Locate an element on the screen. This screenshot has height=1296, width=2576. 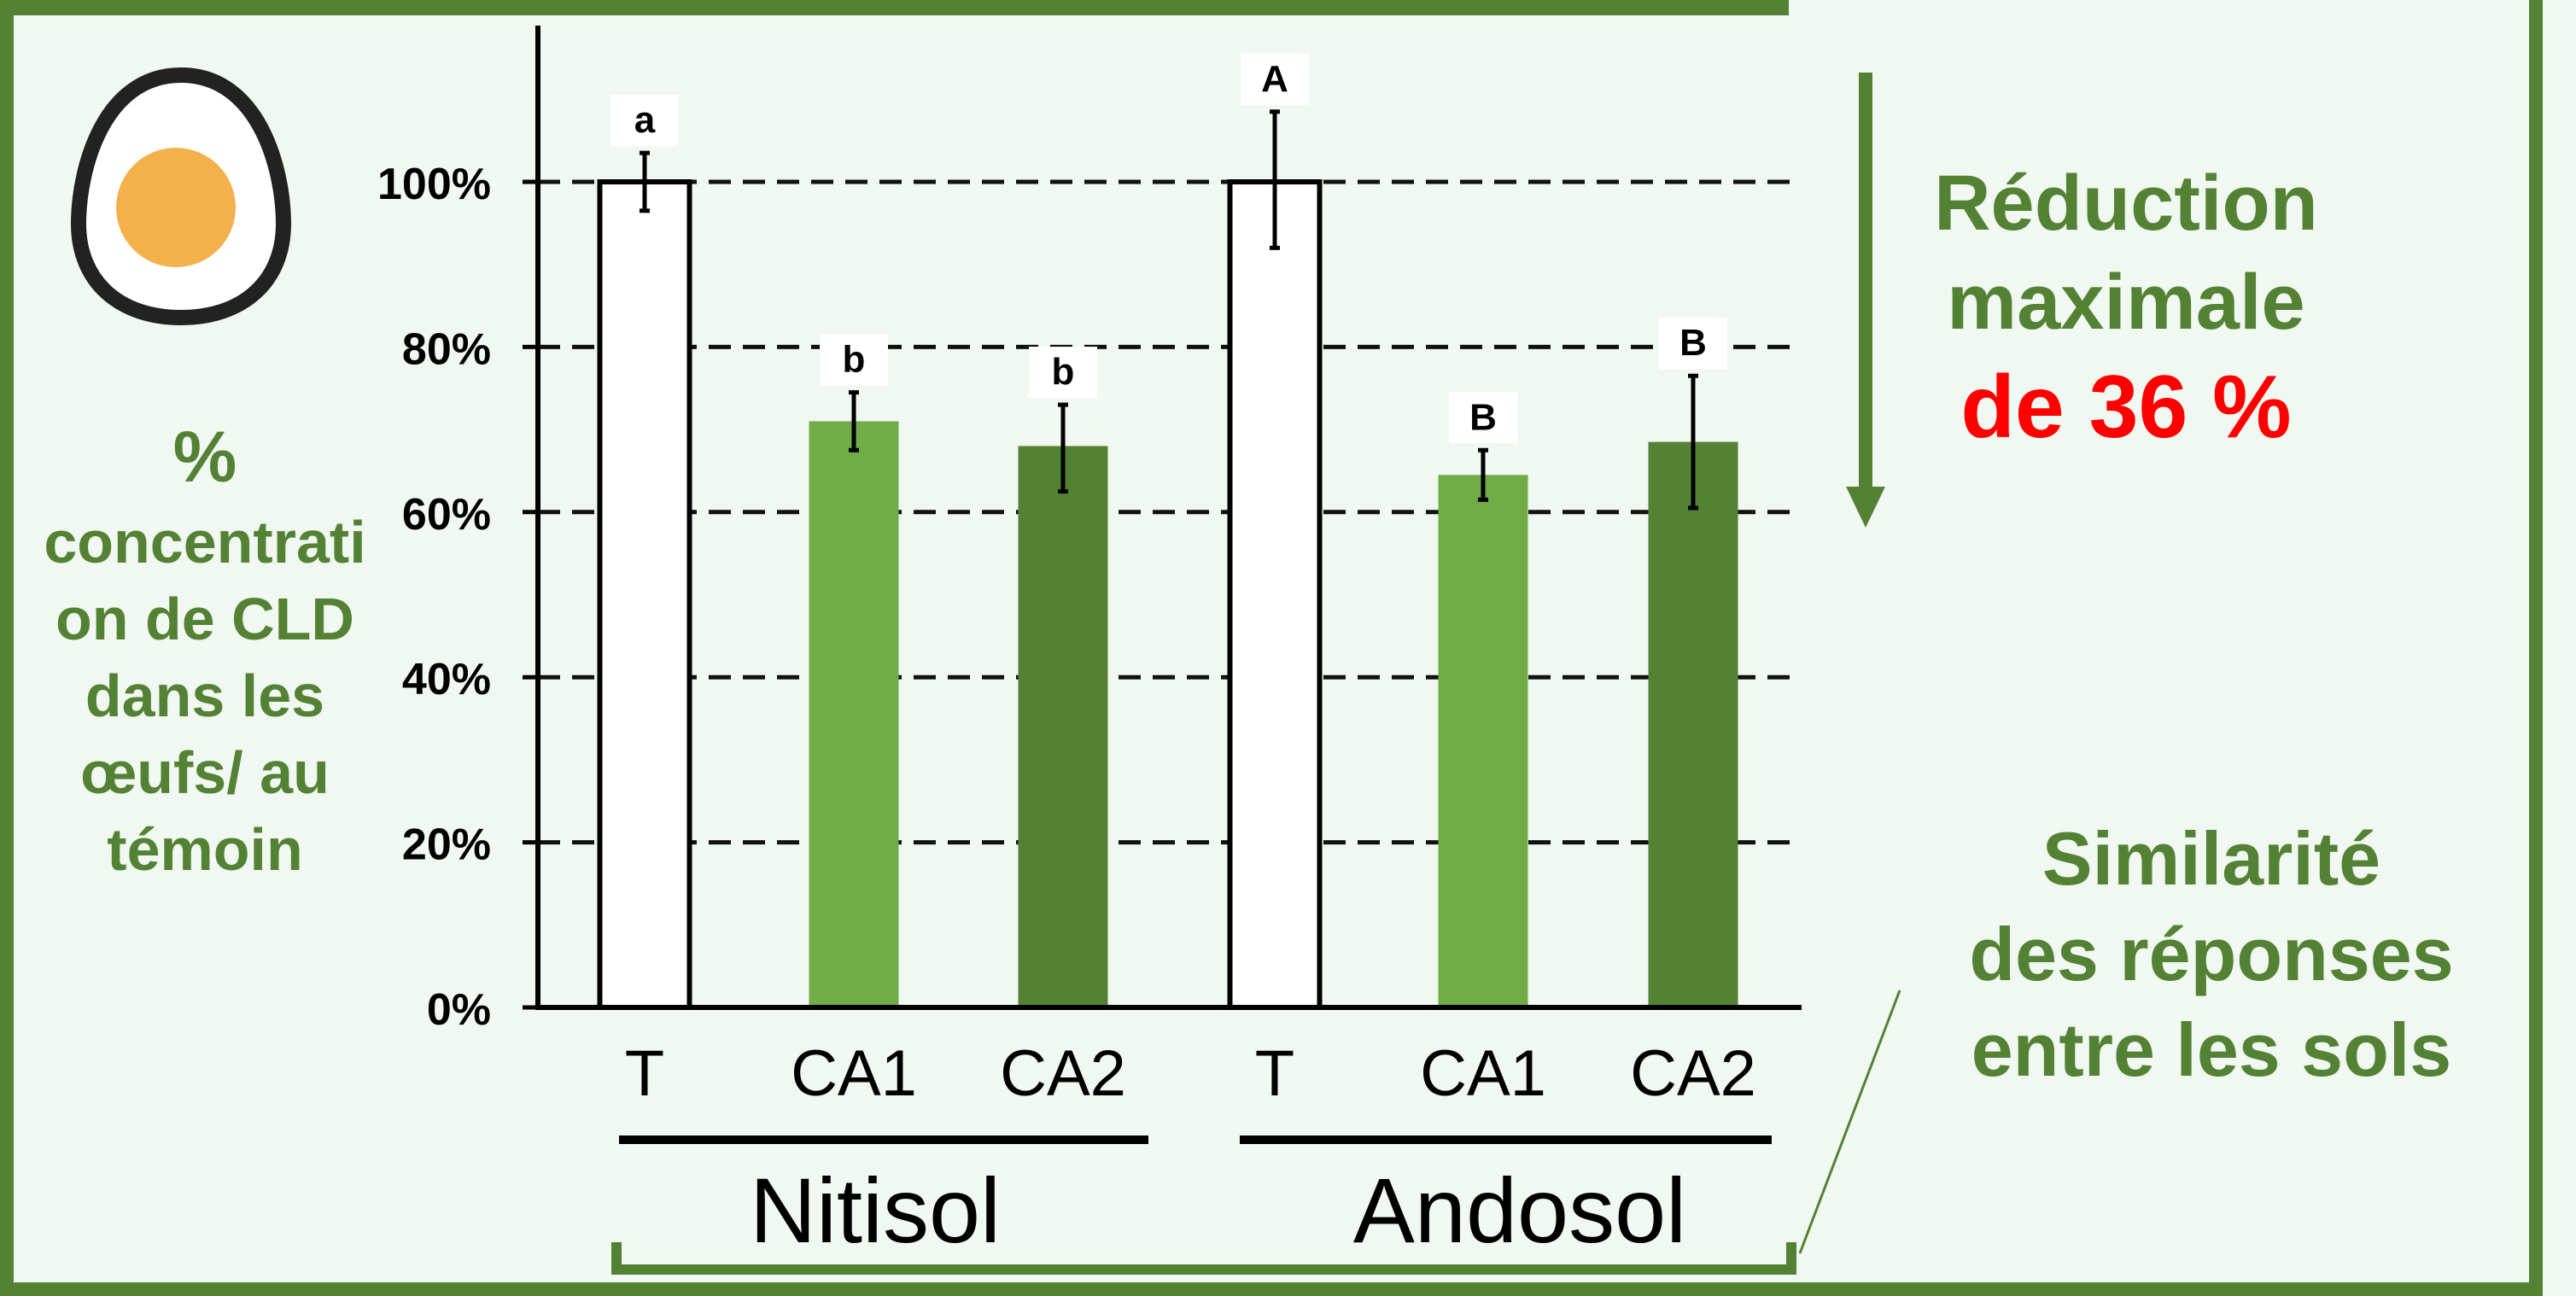
y-axis-title-line-5: œufs/ au is located at coordinates (205, 772).